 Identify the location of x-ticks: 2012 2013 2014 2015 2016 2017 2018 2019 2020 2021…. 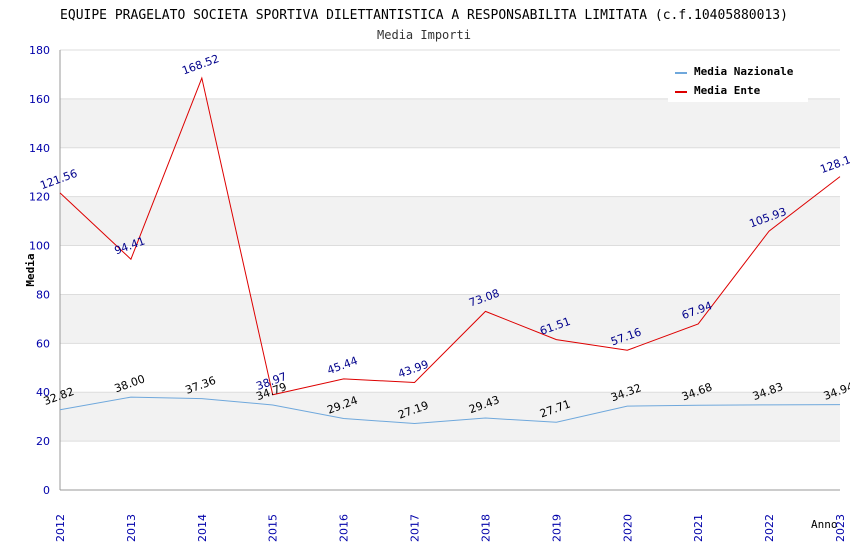
(450, 528).